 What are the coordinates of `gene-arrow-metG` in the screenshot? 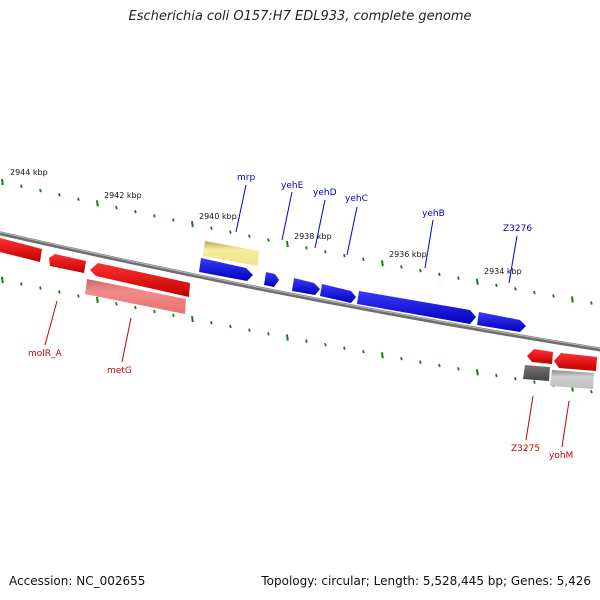 It's located at (140, 280).